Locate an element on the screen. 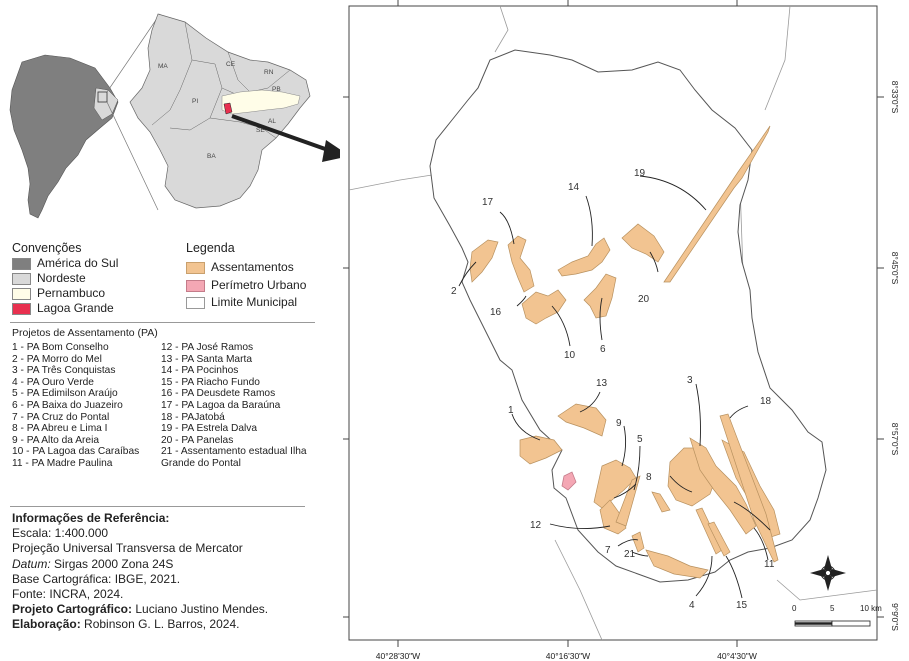 This screenshot has height=661, width=909. settlement-label-16: 16 is located at coordinates (496, 312).